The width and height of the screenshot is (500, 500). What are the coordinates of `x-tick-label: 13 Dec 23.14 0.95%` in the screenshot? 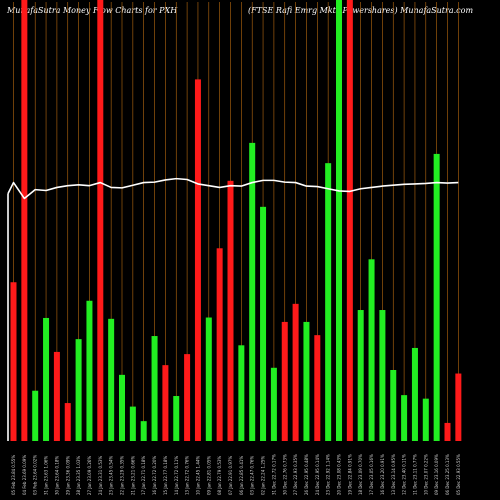 It's located at (393, 474).